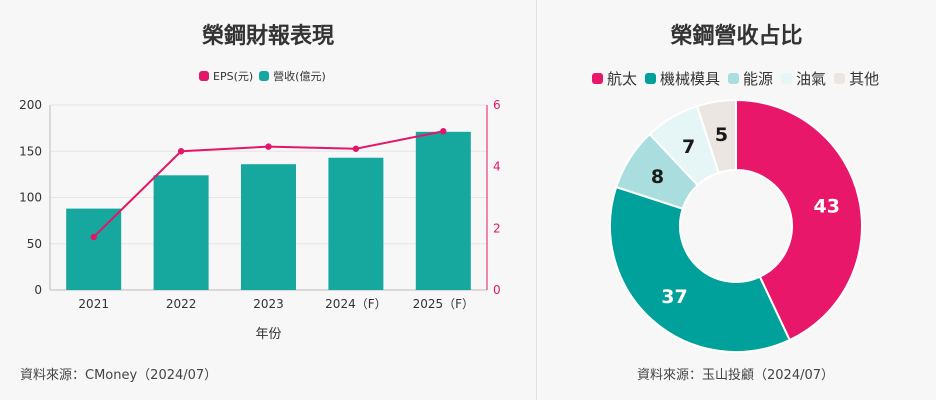 The width and height of the screenshot is (936, 400). Describe the element at coordinates (721, 135) in the screenshot. I see `slice-value-label: 5` at that location.